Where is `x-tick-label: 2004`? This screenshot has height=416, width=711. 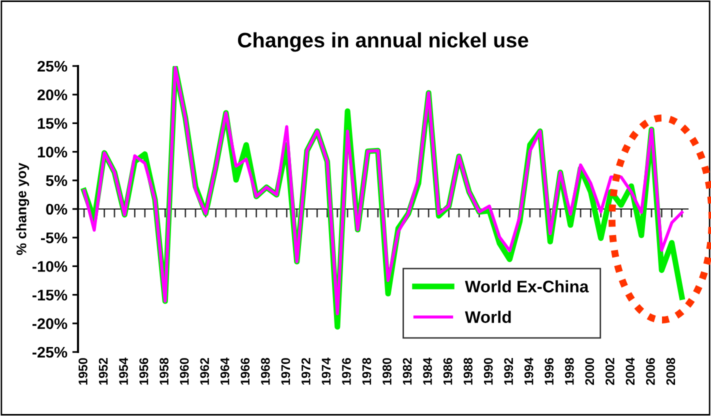
x-tick-label: 2004 is located at coordinates (630, 371).